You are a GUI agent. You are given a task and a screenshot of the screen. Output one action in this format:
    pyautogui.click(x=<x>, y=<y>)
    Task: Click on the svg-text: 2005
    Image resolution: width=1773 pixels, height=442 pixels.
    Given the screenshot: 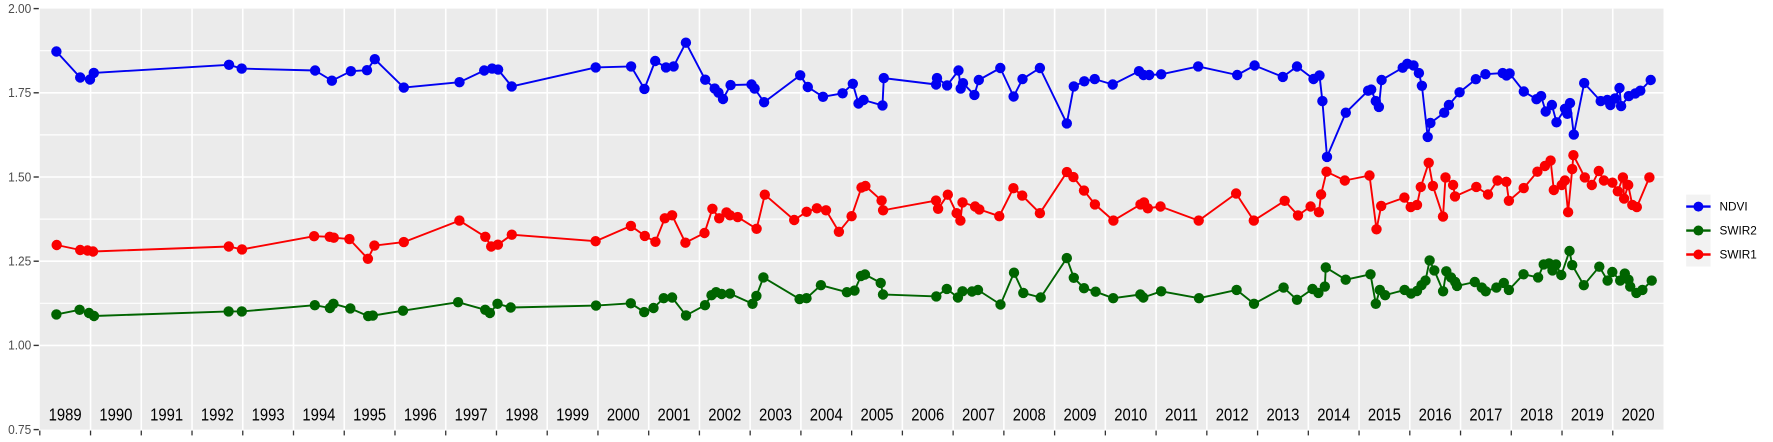 What is the action you would take?
    pyautogui.click(x=877, y=415)
    